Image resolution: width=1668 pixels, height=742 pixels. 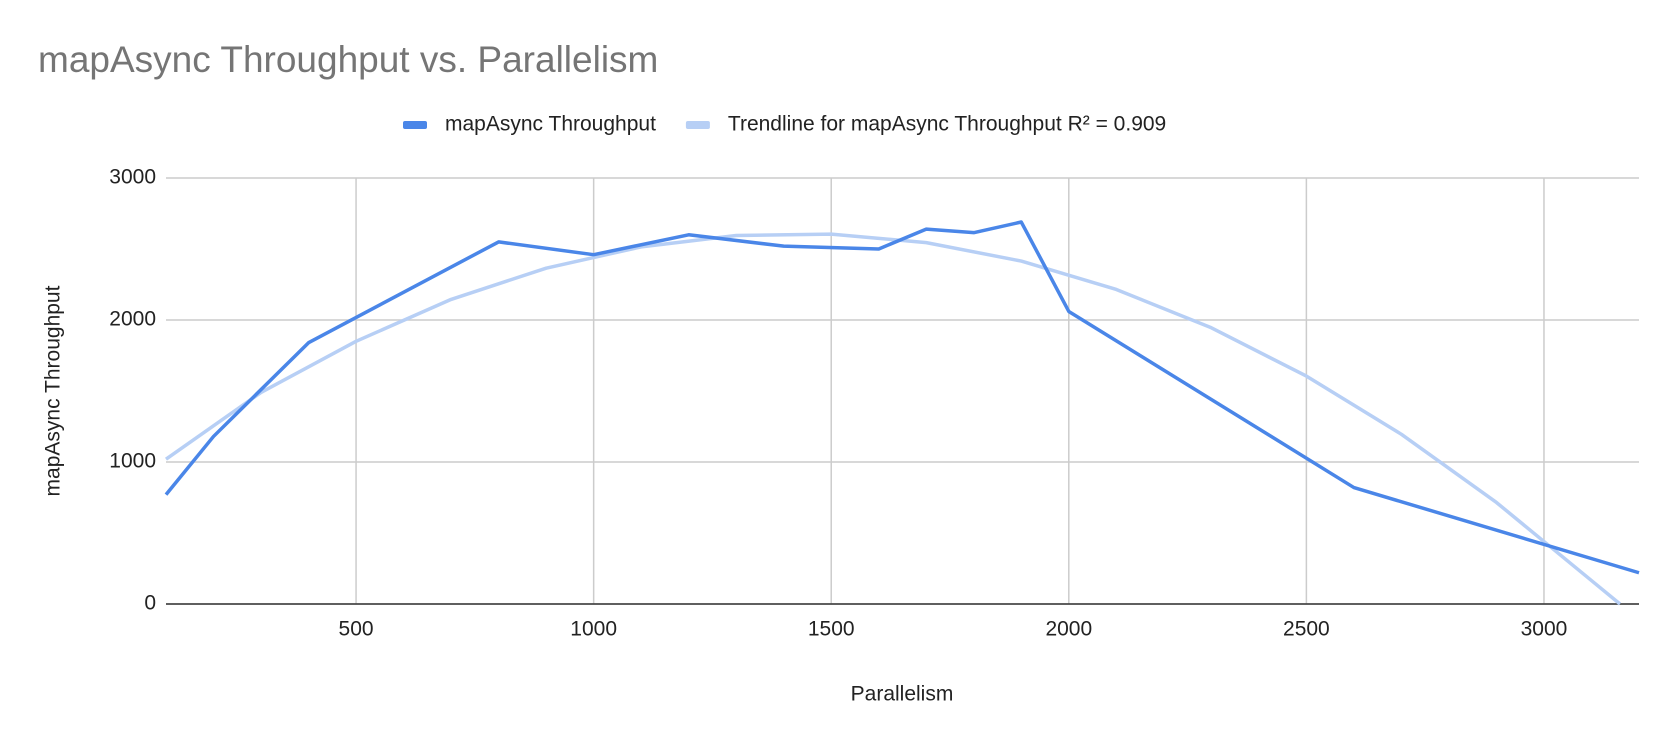 I want to click on x-tick-label: 3000, so click(x=1544, y=629).